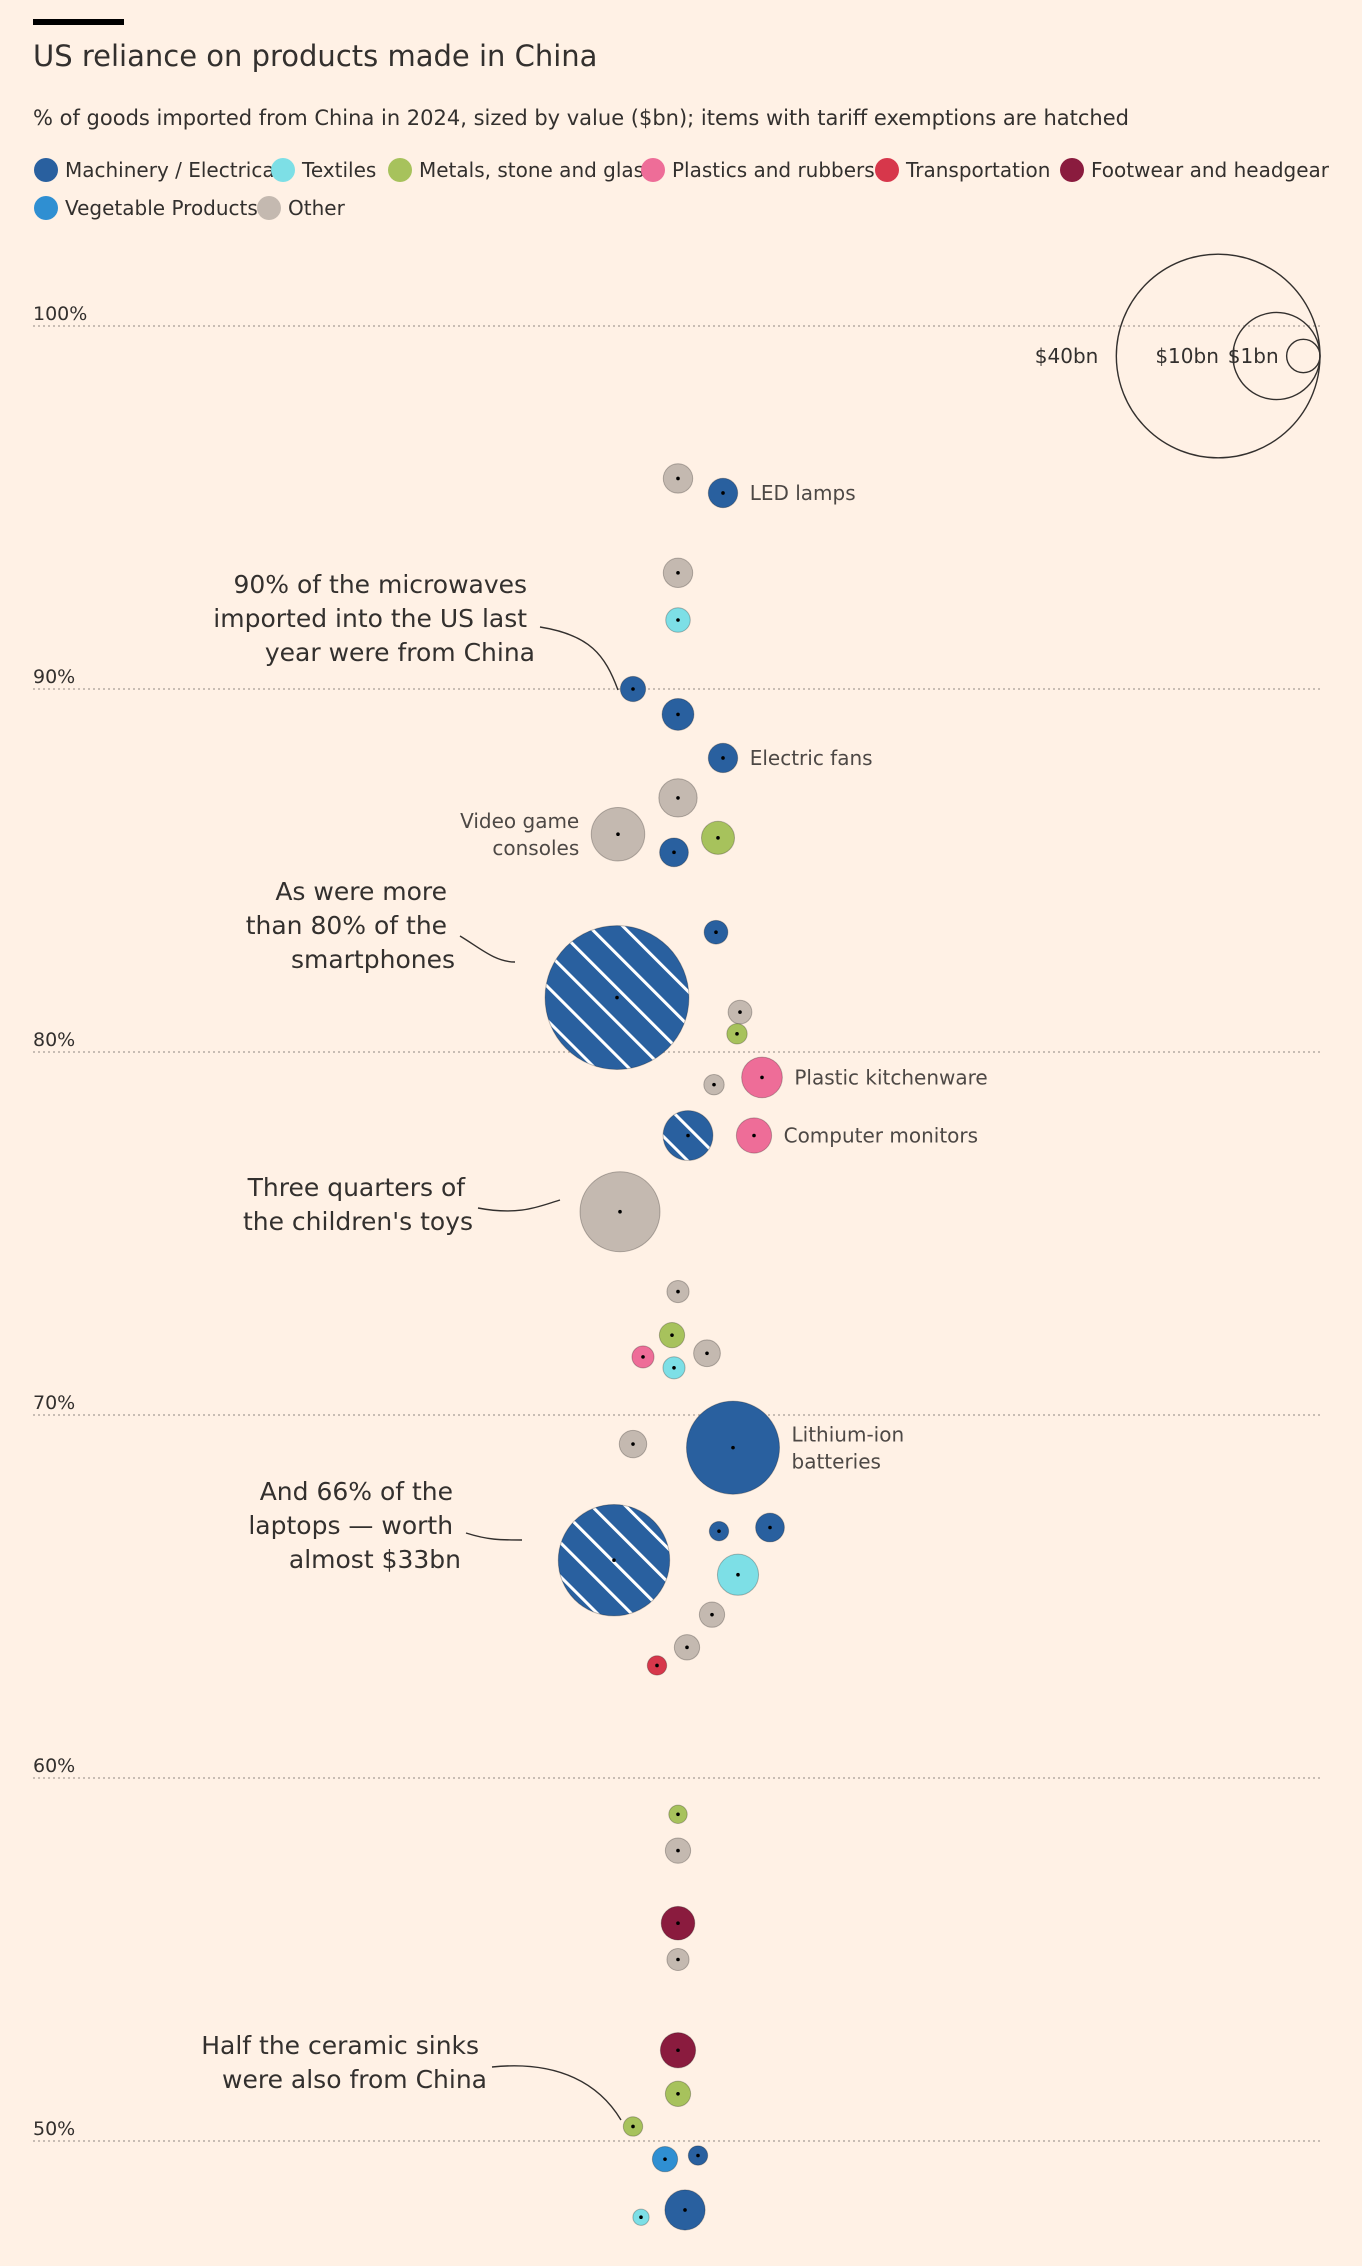  I want to click on bubbles, so click(664, 1347).